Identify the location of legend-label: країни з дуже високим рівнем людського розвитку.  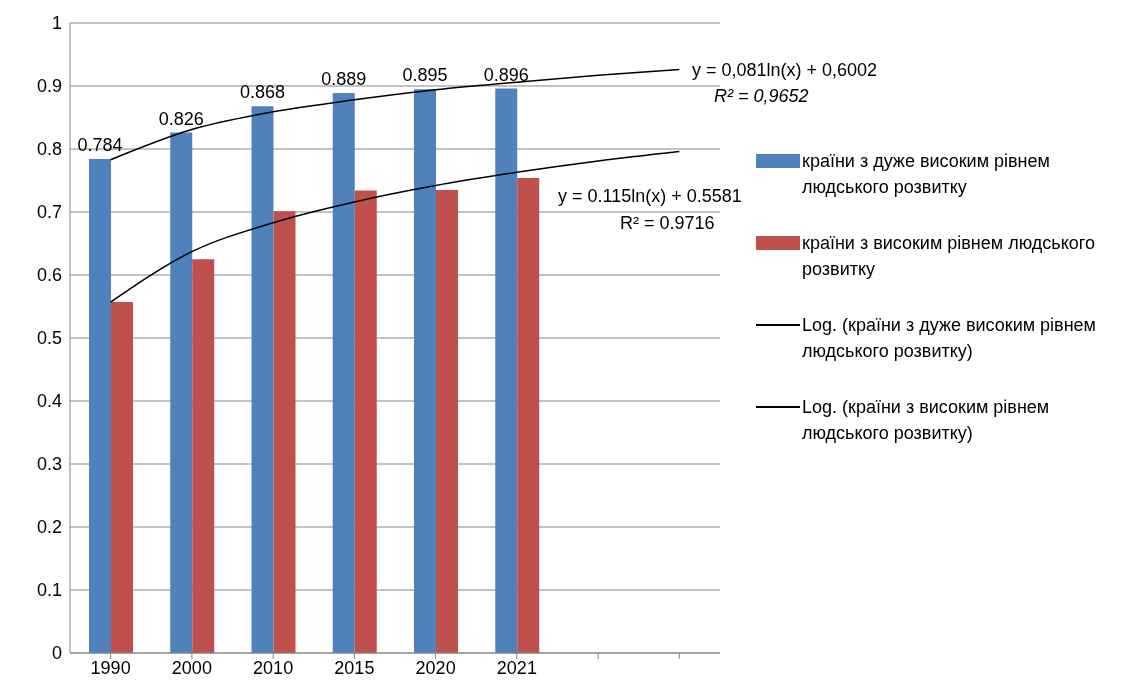
(926, 174).